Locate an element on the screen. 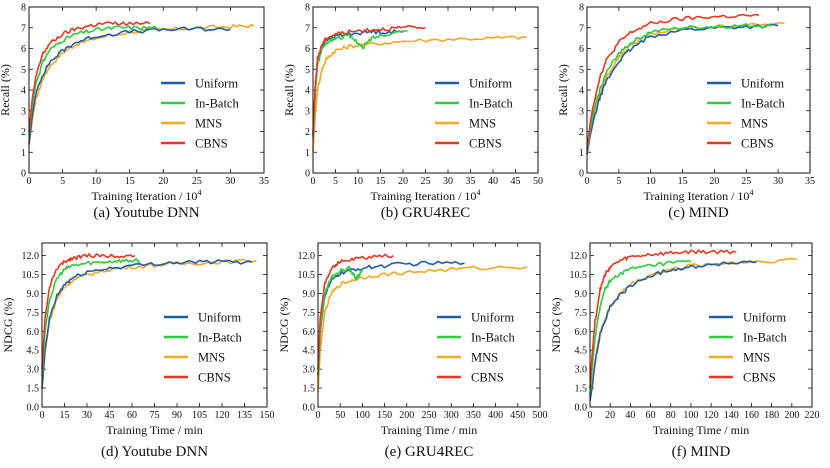  x-tick-label: 200 is located at coordinates (791, 415).